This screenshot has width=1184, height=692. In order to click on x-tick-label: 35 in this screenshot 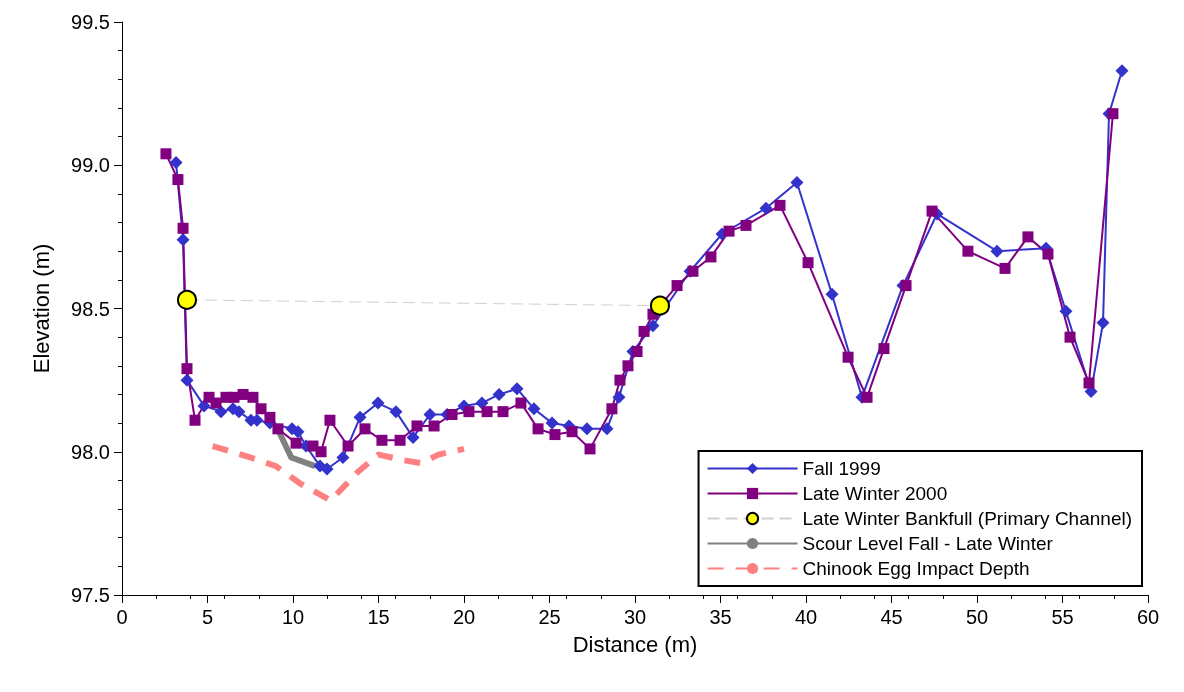, I will do `click(720, 617)`.